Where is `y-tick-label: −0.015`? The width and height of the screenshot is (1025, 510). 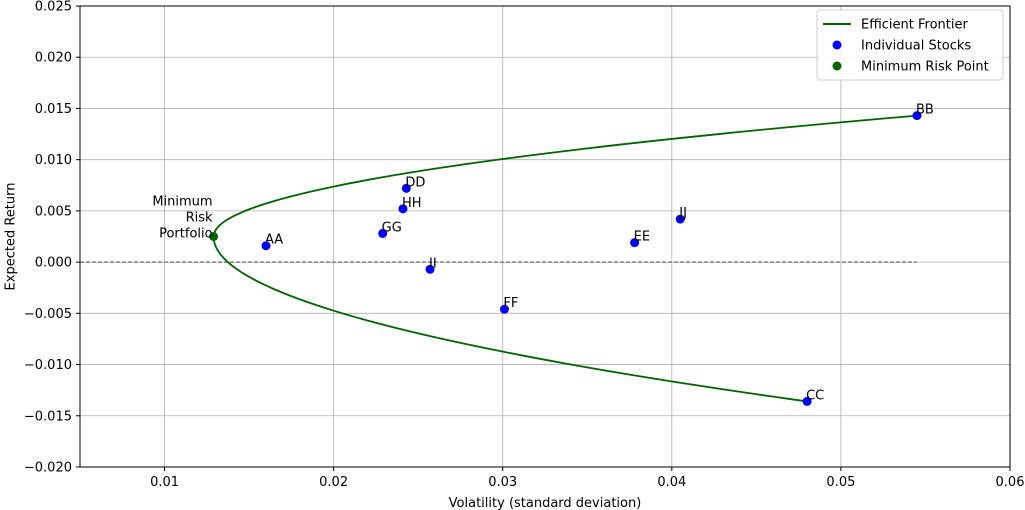 y-tick-label: −0.015 is located at coordinates (48, 416).